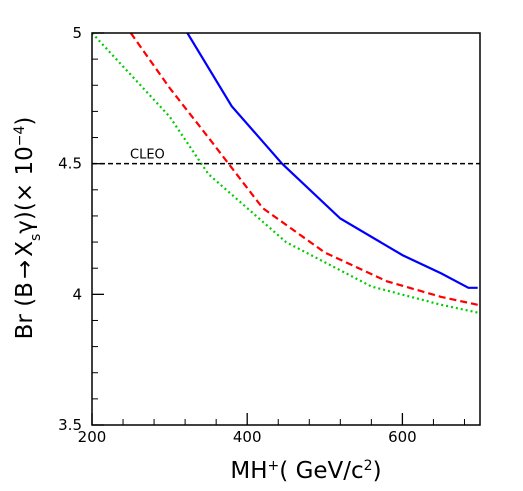 Image resolution: width=523 pixels, height=491 pixels. Describe the element at coordinates (92, 437) in the screenshot. I see `x-tick-label: 200` at that location.